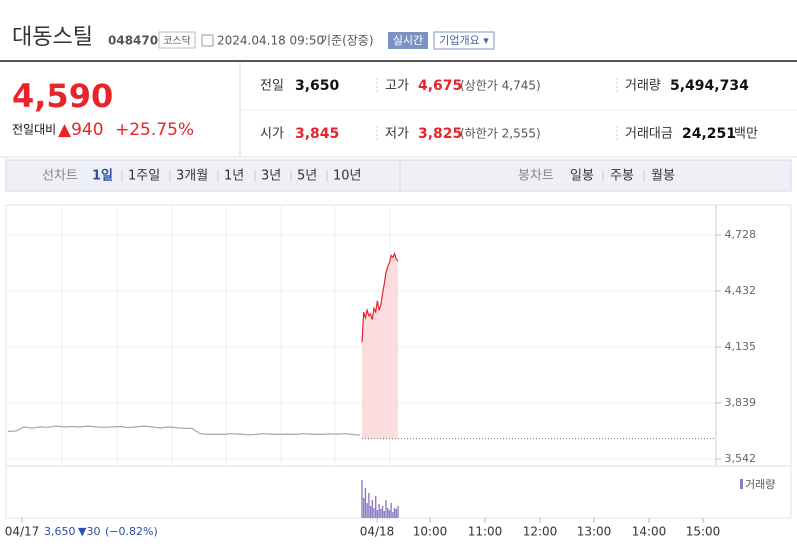 The height and width of the screenshot is (557, 797). I want to click on x-tick-label: 10:00, so click(430, 532).